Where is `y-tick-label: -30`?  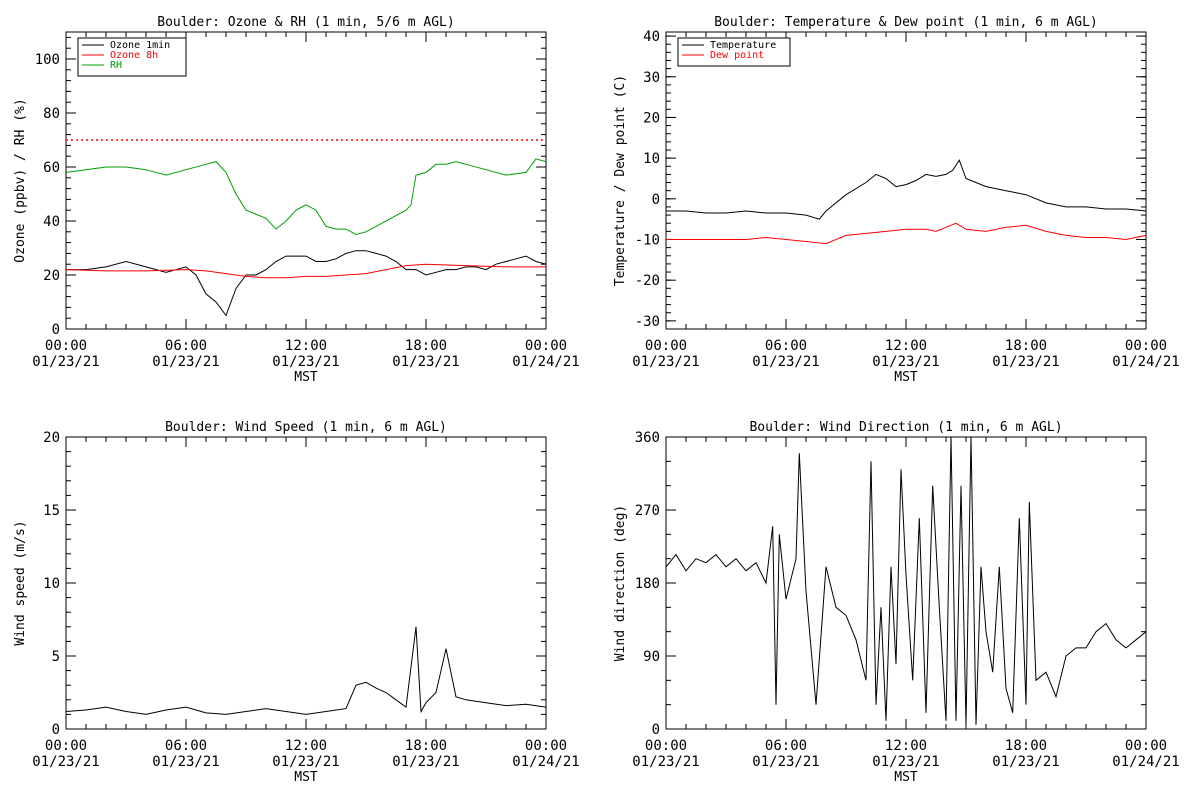
y-tick-label: -30 is located at coordinates (647, 322).